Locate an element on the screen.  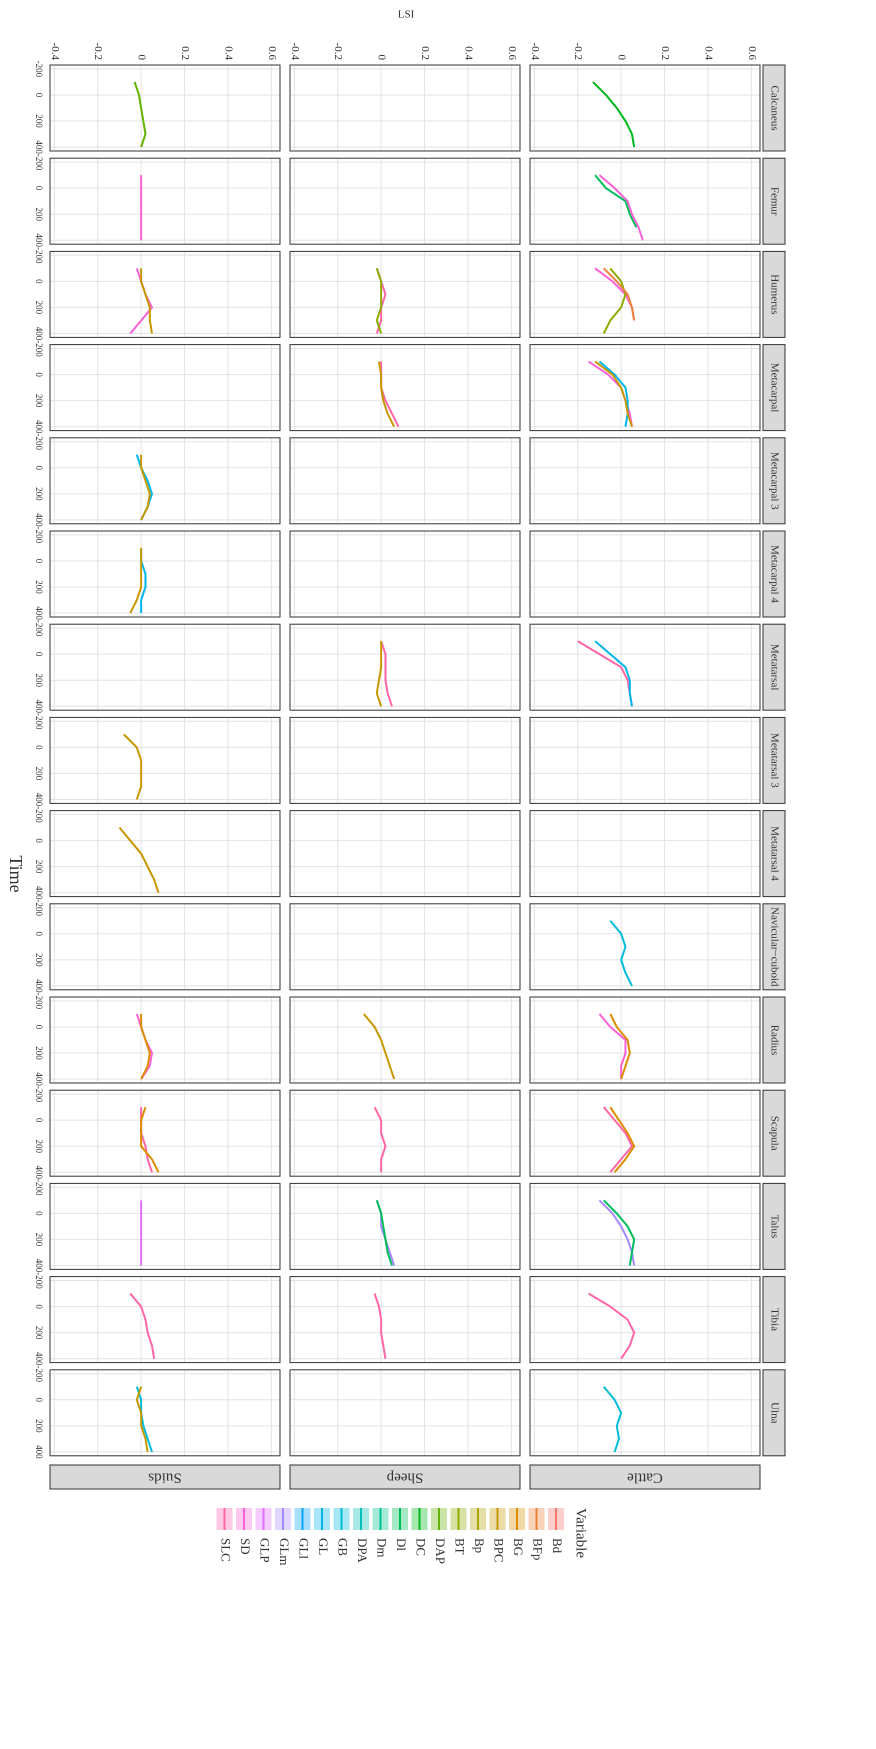
y-tick-label: 0.4 is located at coordinates (228, 53).